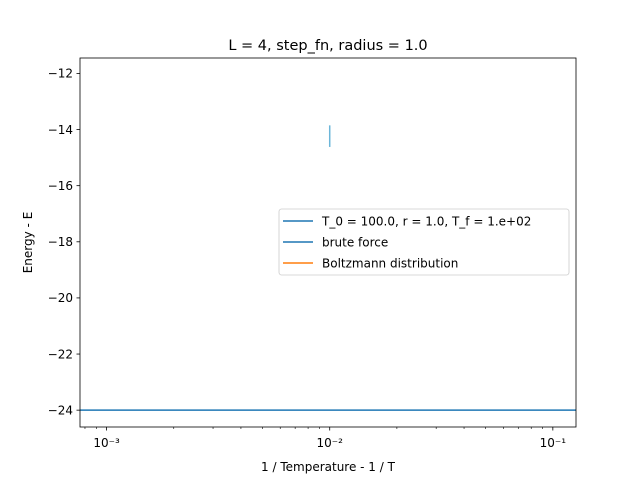 The height and width of the screenshot is (480, 640). Describe the element at coordinates (327, 46) in the screenshot. I see `chart-title: L = 4, step_fn, radius = 1.0` at that location.